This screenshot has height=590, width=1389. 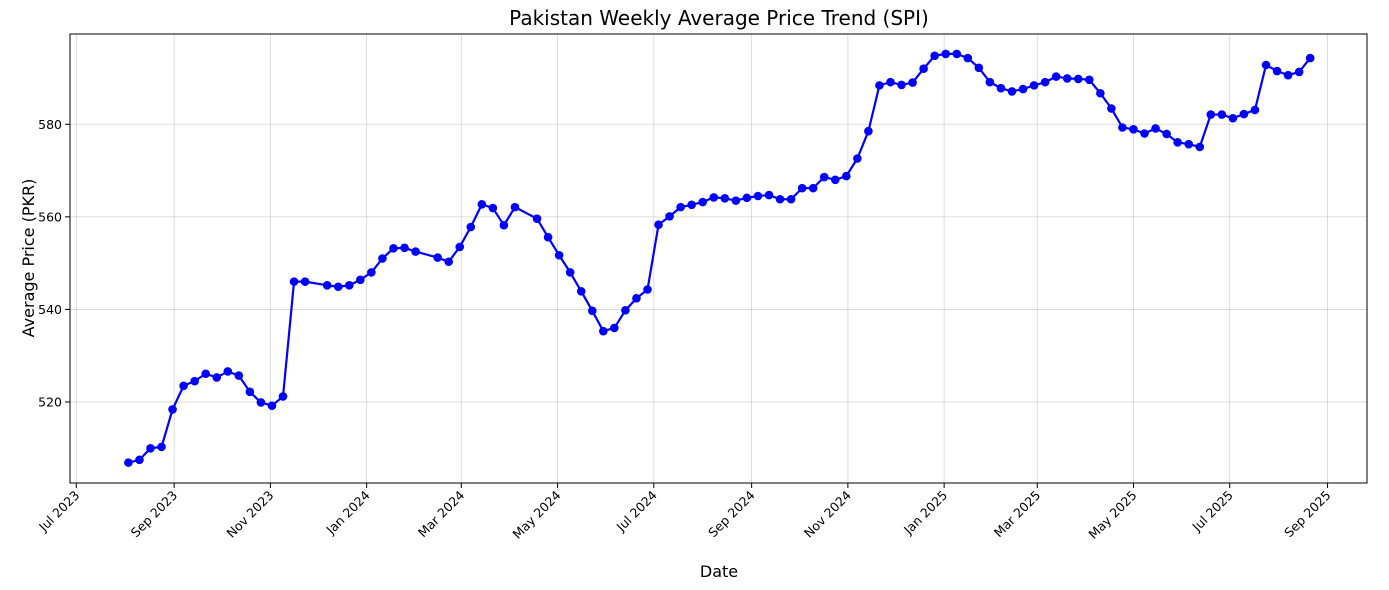 What do you see at coordinates (50, 309) in the screenshot?
I see `y-tick-label: 540` at bounding box center [50, 309].